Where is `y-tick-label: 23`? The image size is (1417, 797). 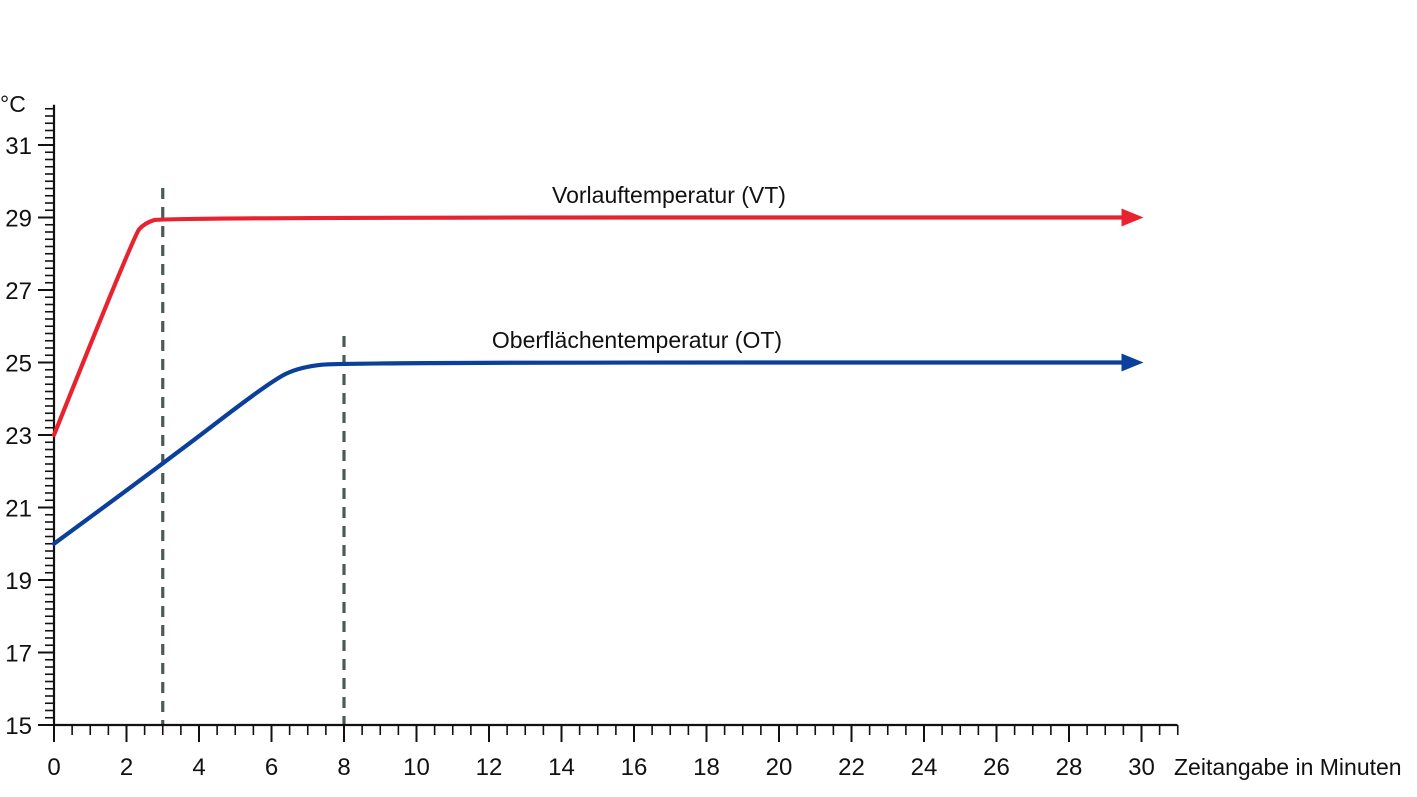
y-tick-label: 23 is located at coordinates (18, 436).